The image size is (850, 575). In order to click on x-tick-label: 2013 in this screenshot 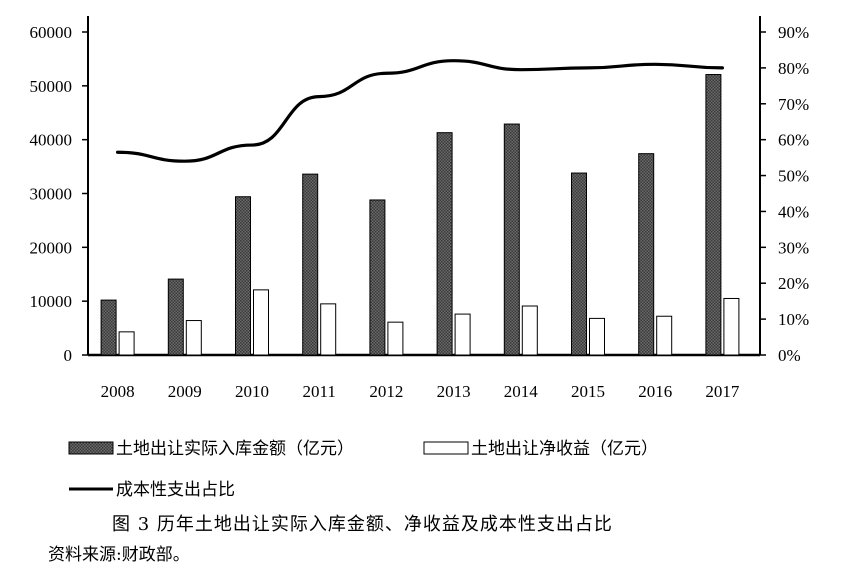, I will do `click(454, 391)`.